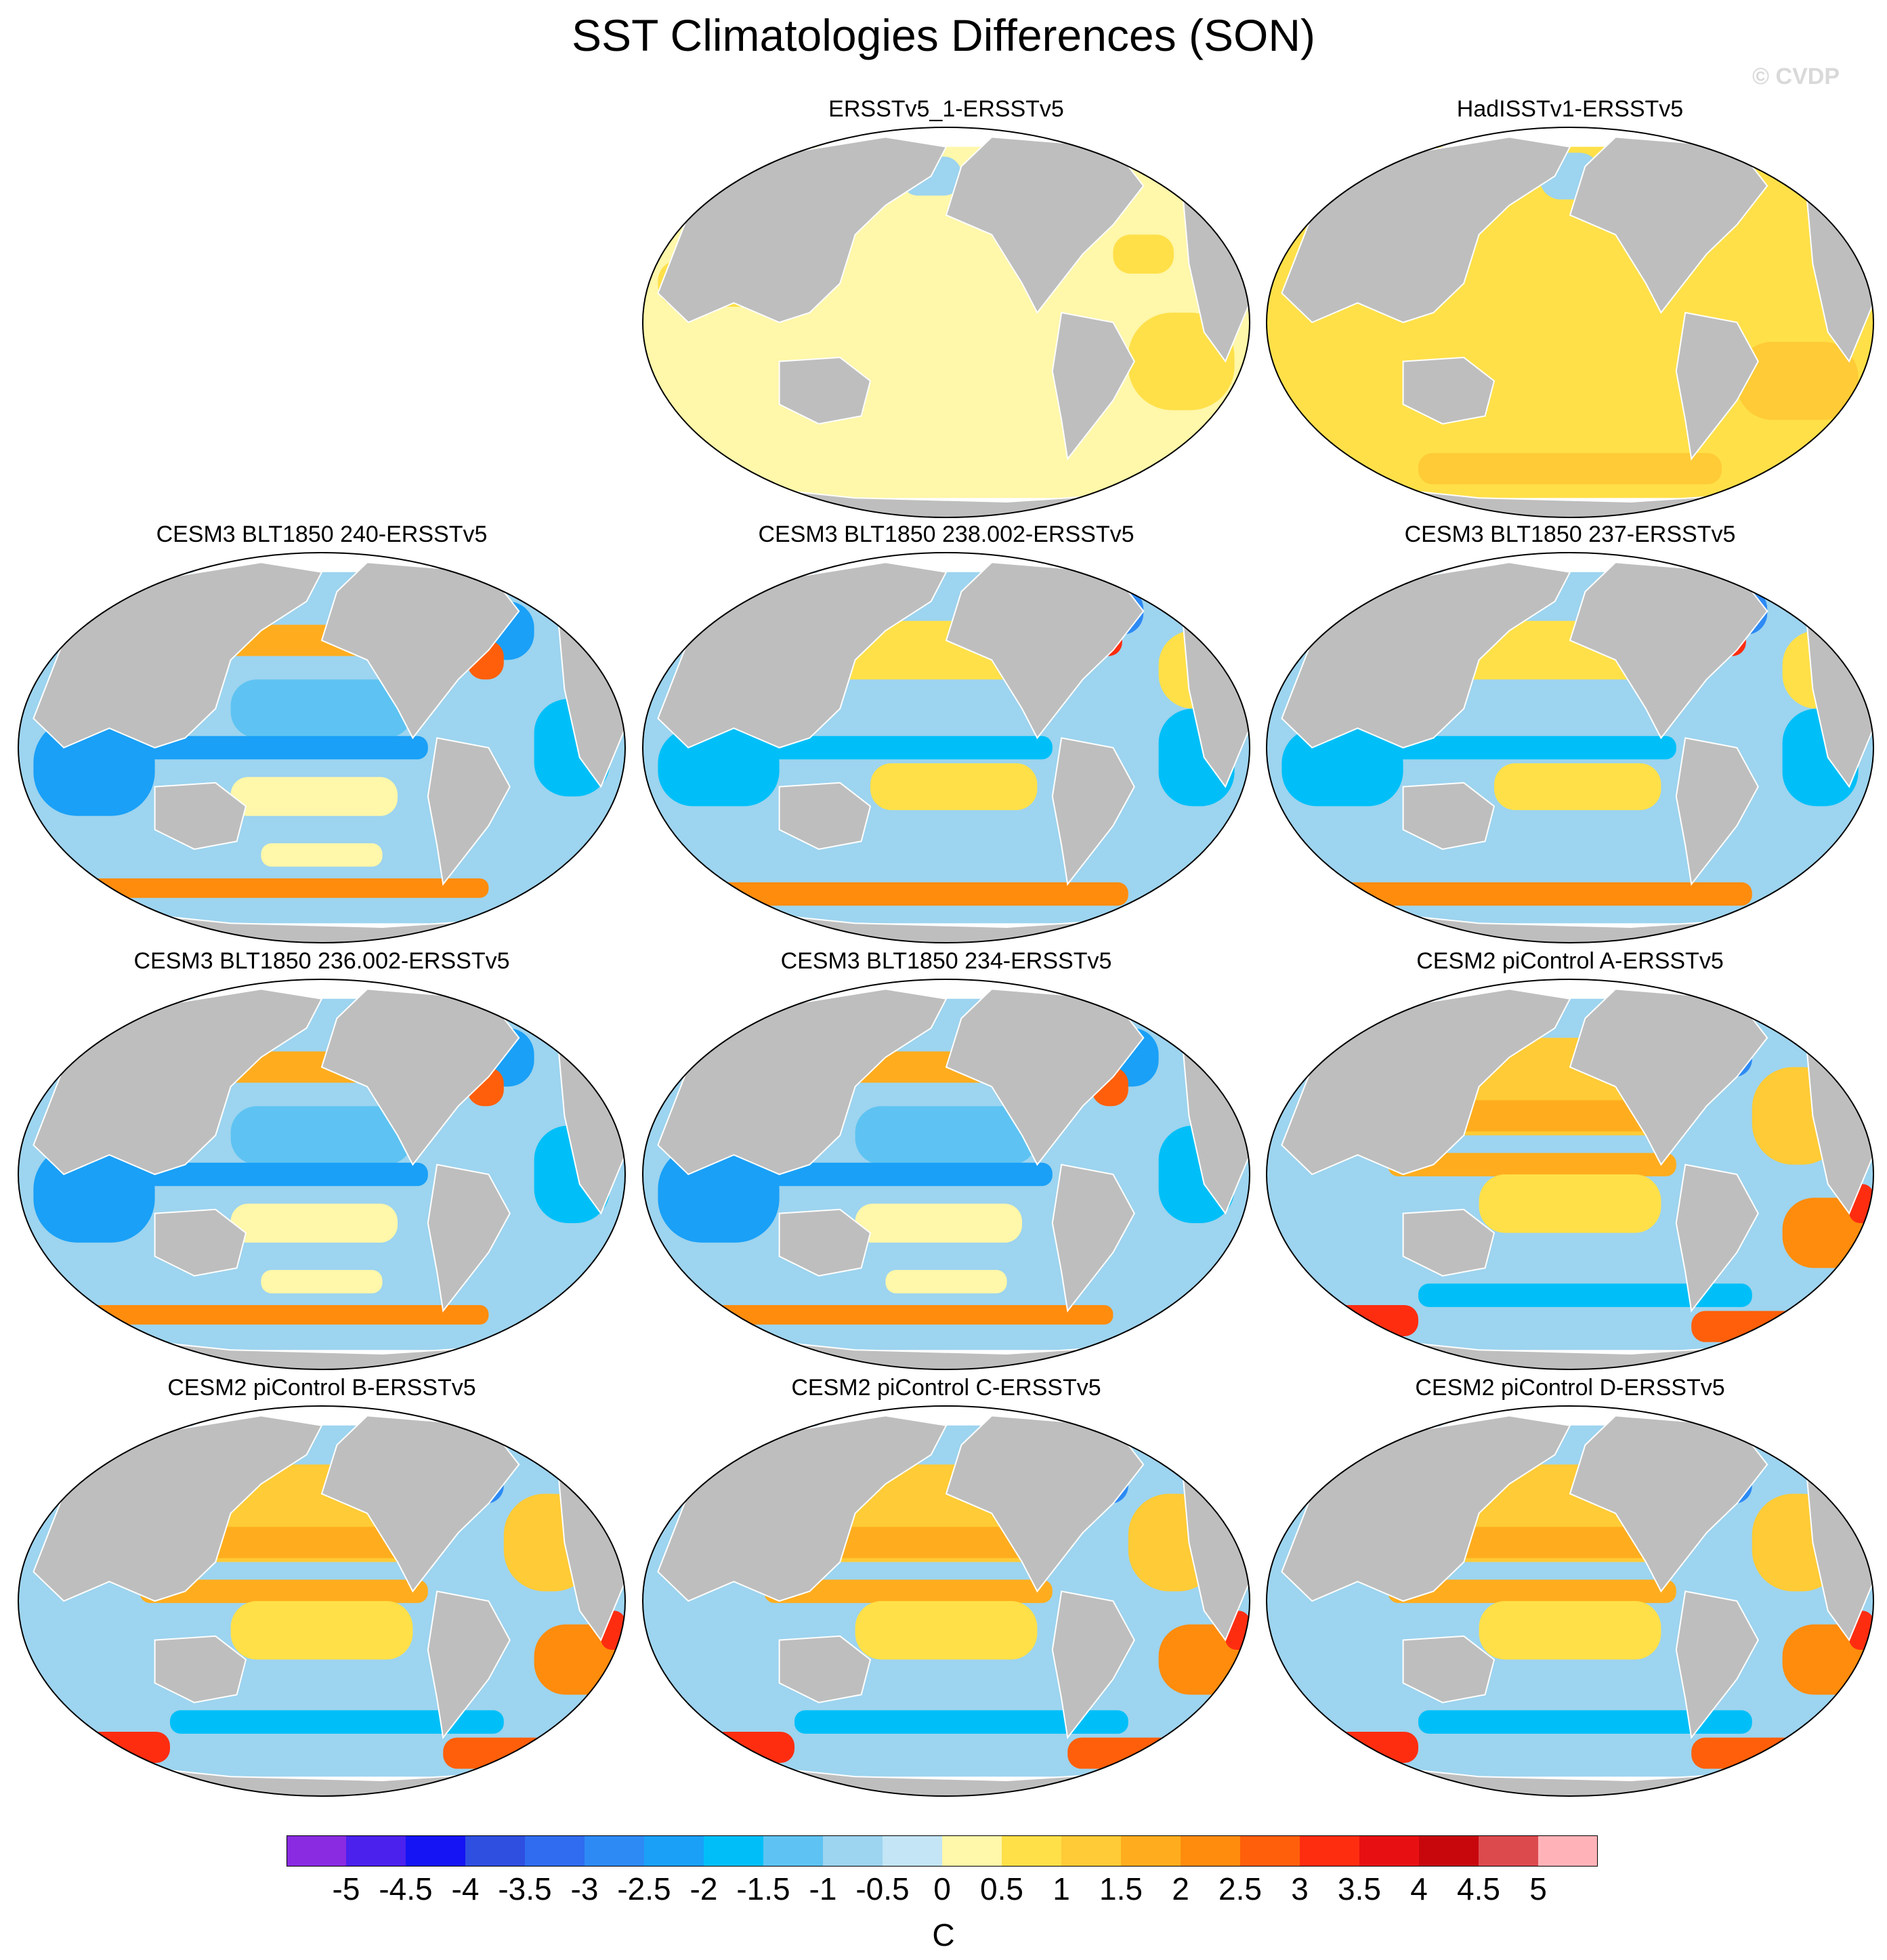 The width and height of the screenshot is (1887, 1960). What do you see at coordinates (1419, 1888) in the screenshot?
I see `colorbar-tick-label: 4` at bounding box center [1419, 1888].